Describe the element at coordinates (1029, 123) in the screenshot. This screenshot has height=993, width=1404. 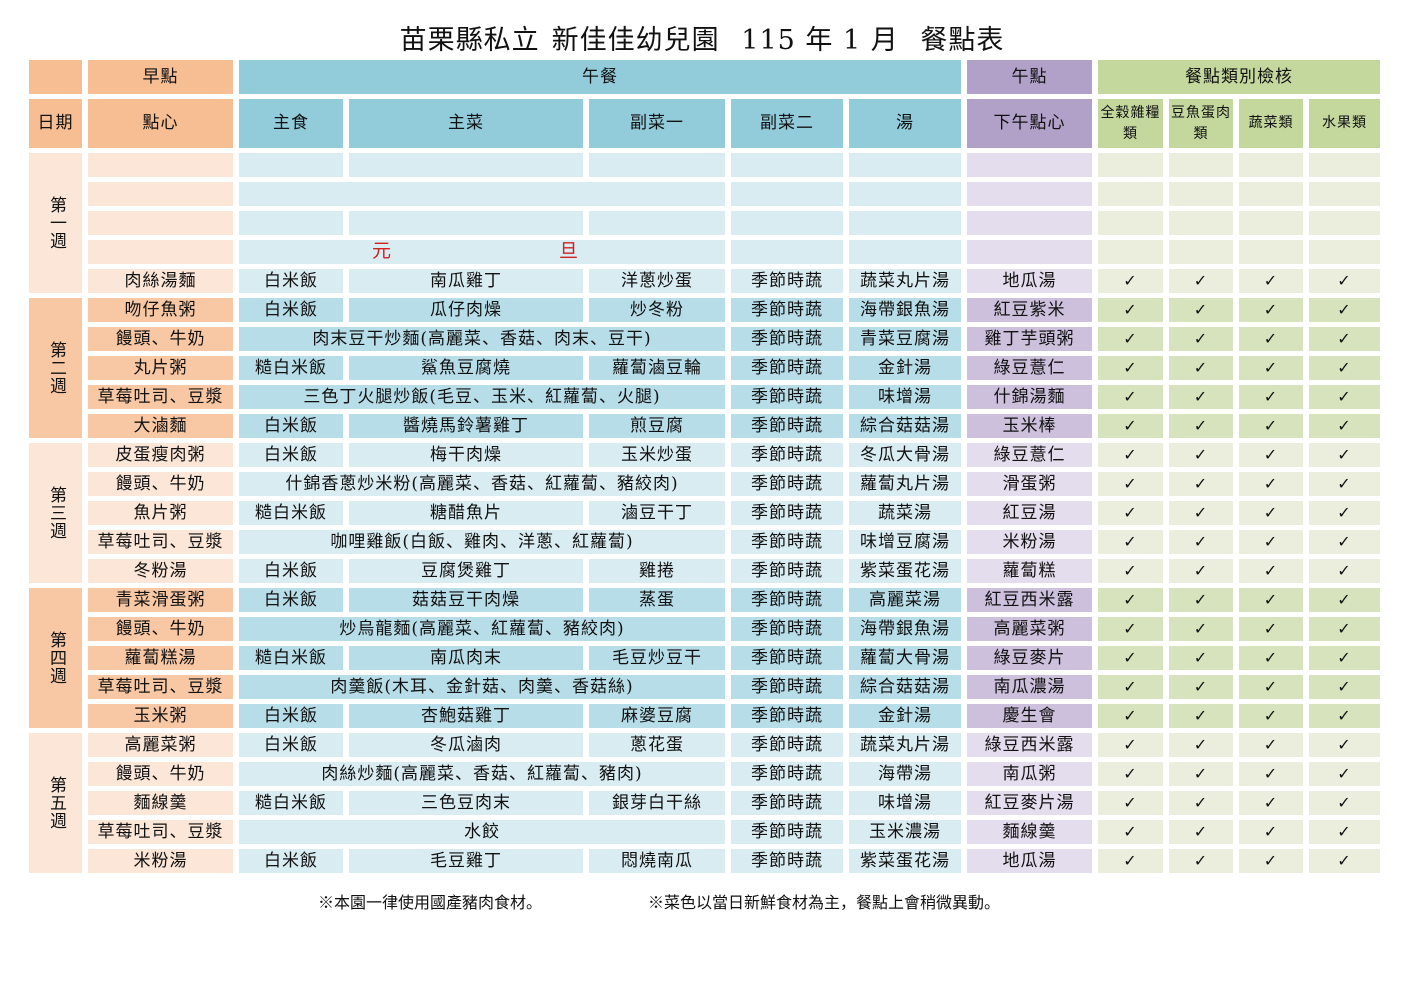
I see `header-pm-snack: 下午點心` at that location.